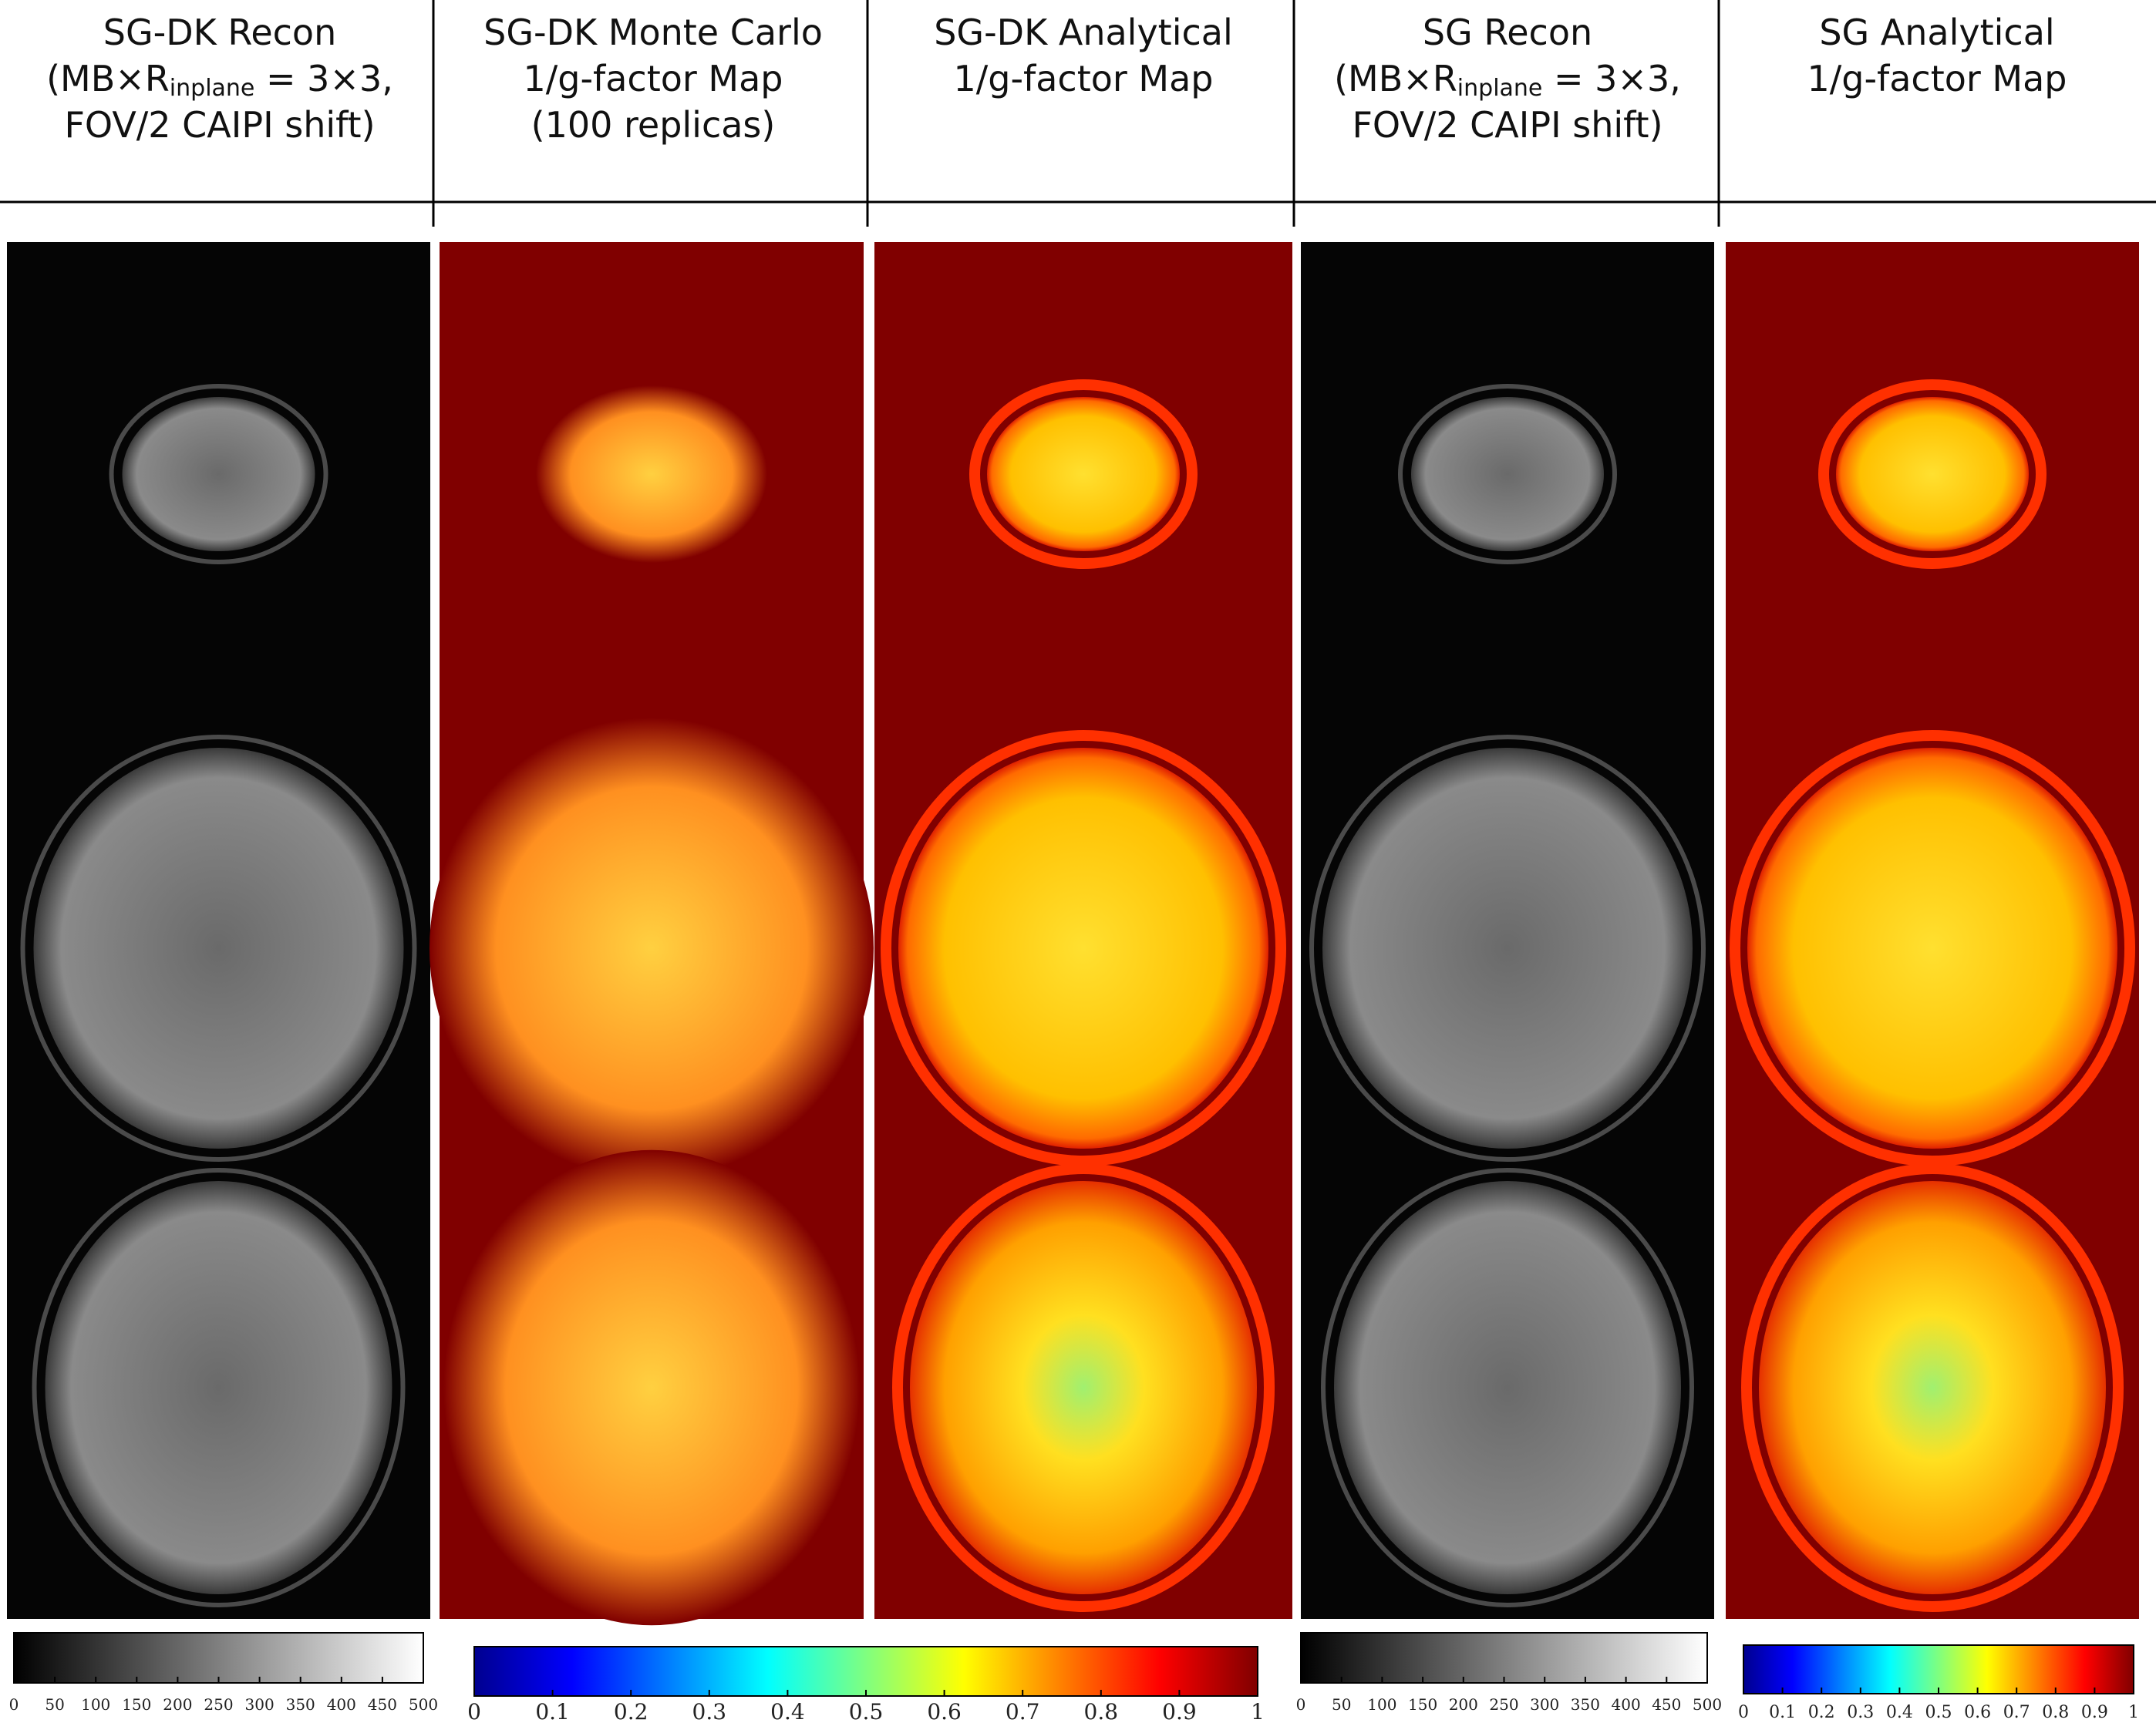 The image size is (2156, 1733). I want to click on column-title: SG-DK Monte Carlo, so click(653, 32).